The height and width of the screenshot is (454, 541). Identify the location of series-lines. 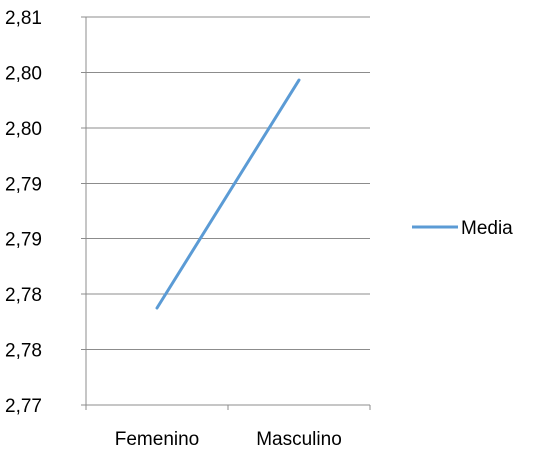
(228, 194).